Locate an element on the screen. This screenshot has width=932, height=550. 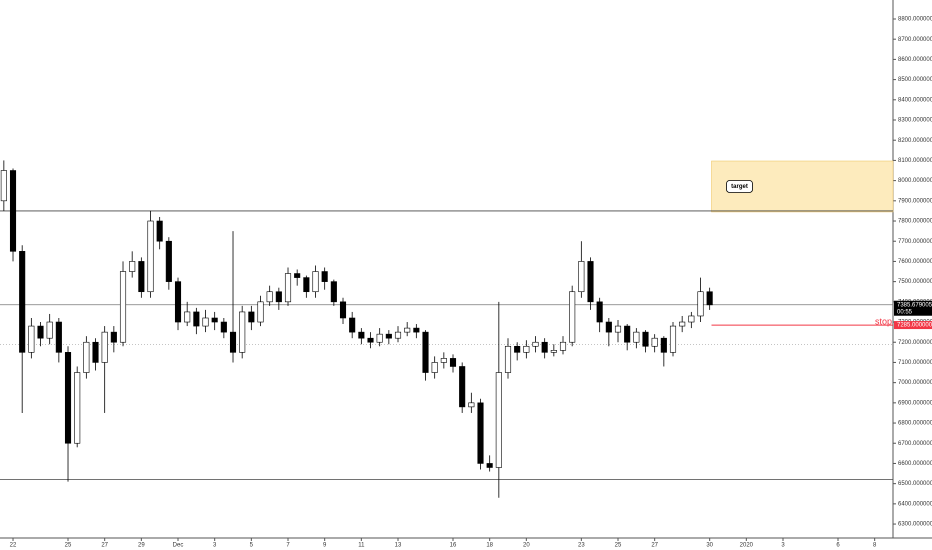
y-tick-label: 8000.00000000 is located at coordinates (915, 181).